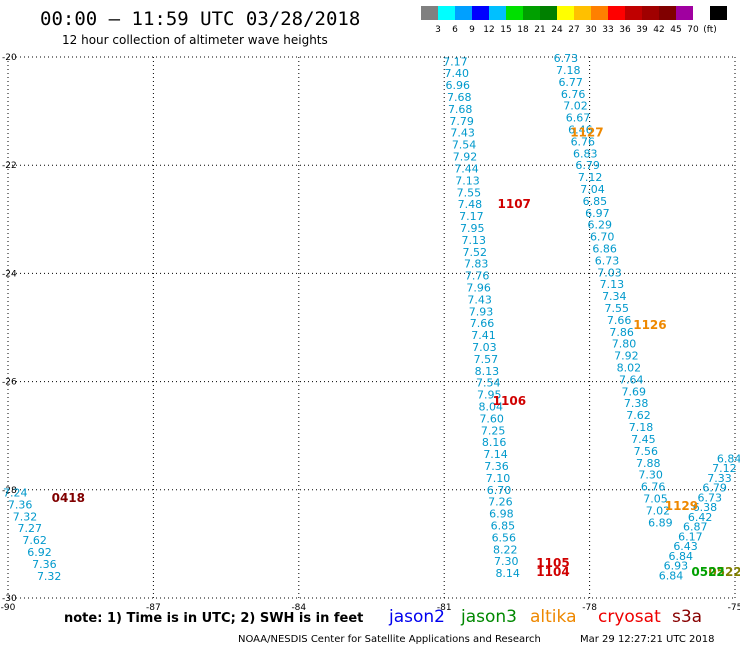  Describe the element at coordinates (504, 537) in the screenshot. I see `wave-height-value: 6.56` at that location.